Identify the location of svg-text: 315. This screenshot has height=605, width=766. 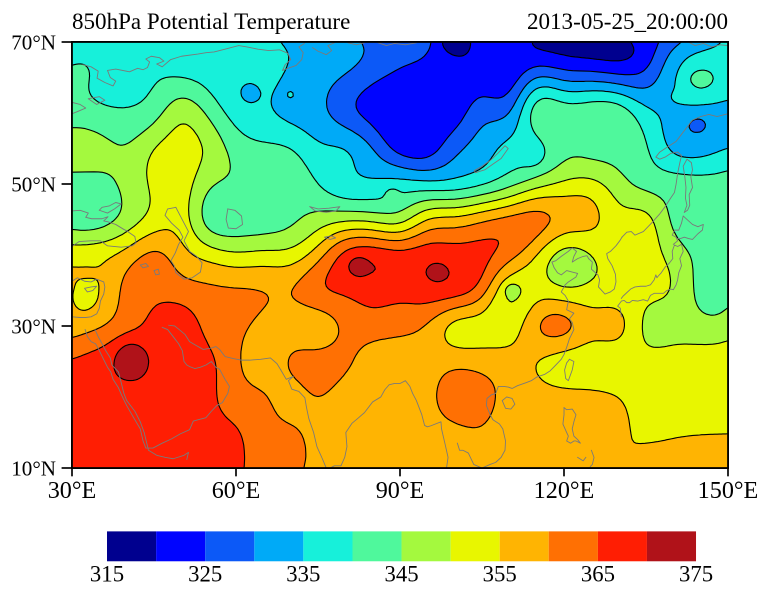
(107, 574).